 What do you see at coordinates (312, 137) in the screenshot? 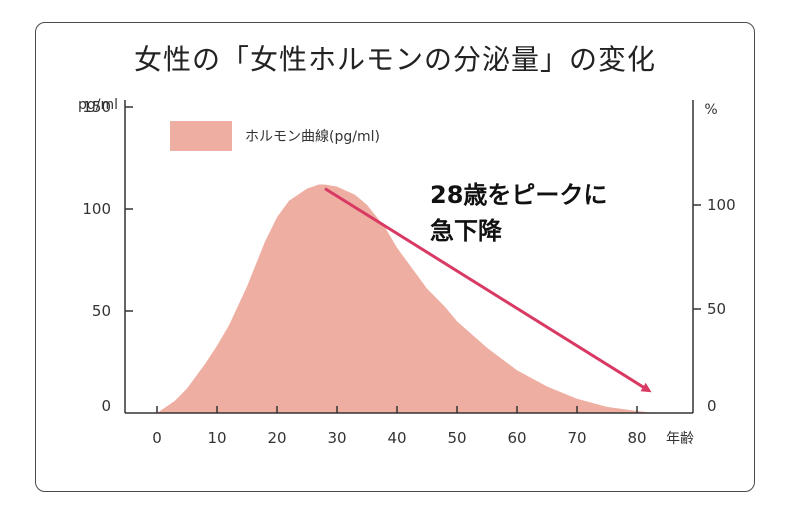
I see `legend-label: ホルモン曲線(pg/ml)` at bounding box center [312, 137].